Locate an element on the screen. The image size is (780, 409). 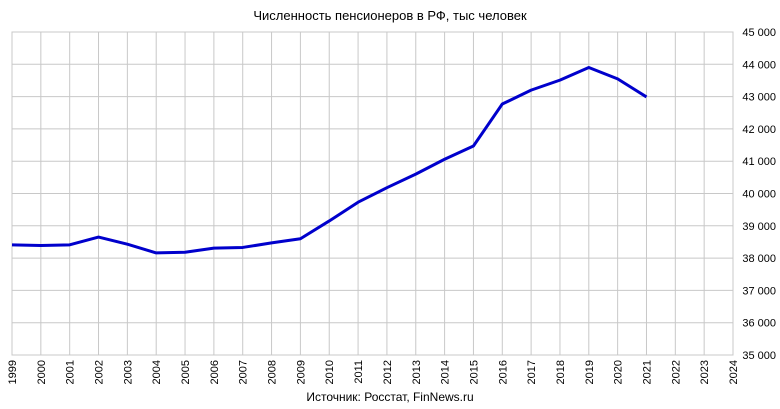
y-tick-label: 43 000 is located at coordinates (759, 98).